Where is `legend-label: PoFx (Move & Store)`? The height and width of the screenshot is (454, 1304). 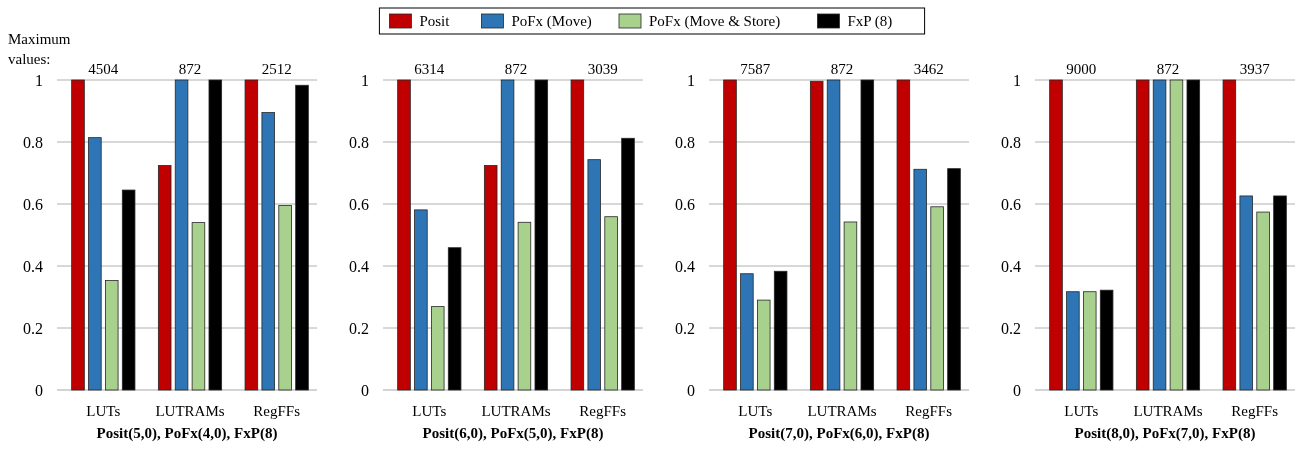 legend-label: PoFx (Move & Store) is located at coordinates (715, 21).